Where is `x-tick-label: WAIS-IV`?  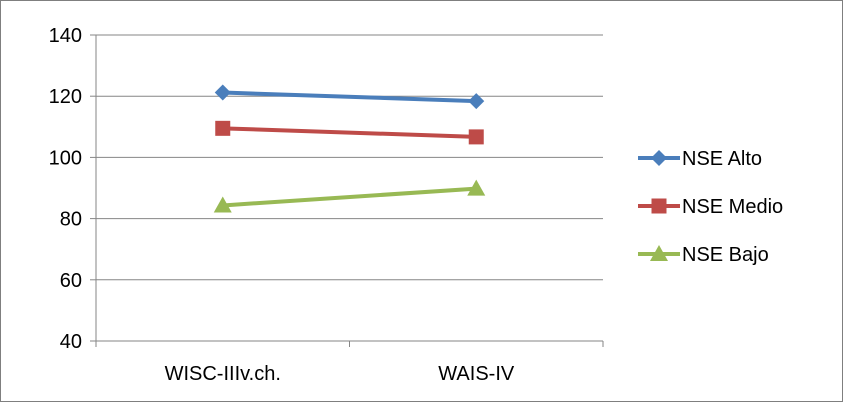 x-tick-label: WAIS-IV is located at coordinates (476, 374).